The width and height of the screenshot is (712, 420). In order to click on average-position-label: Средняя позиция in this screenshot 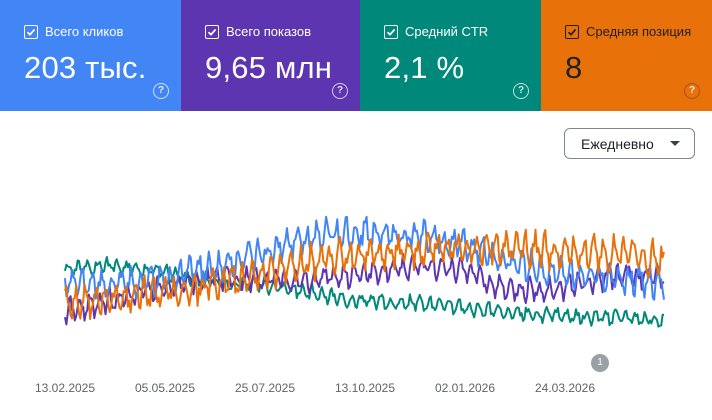, I will do `click(639, 31)`.